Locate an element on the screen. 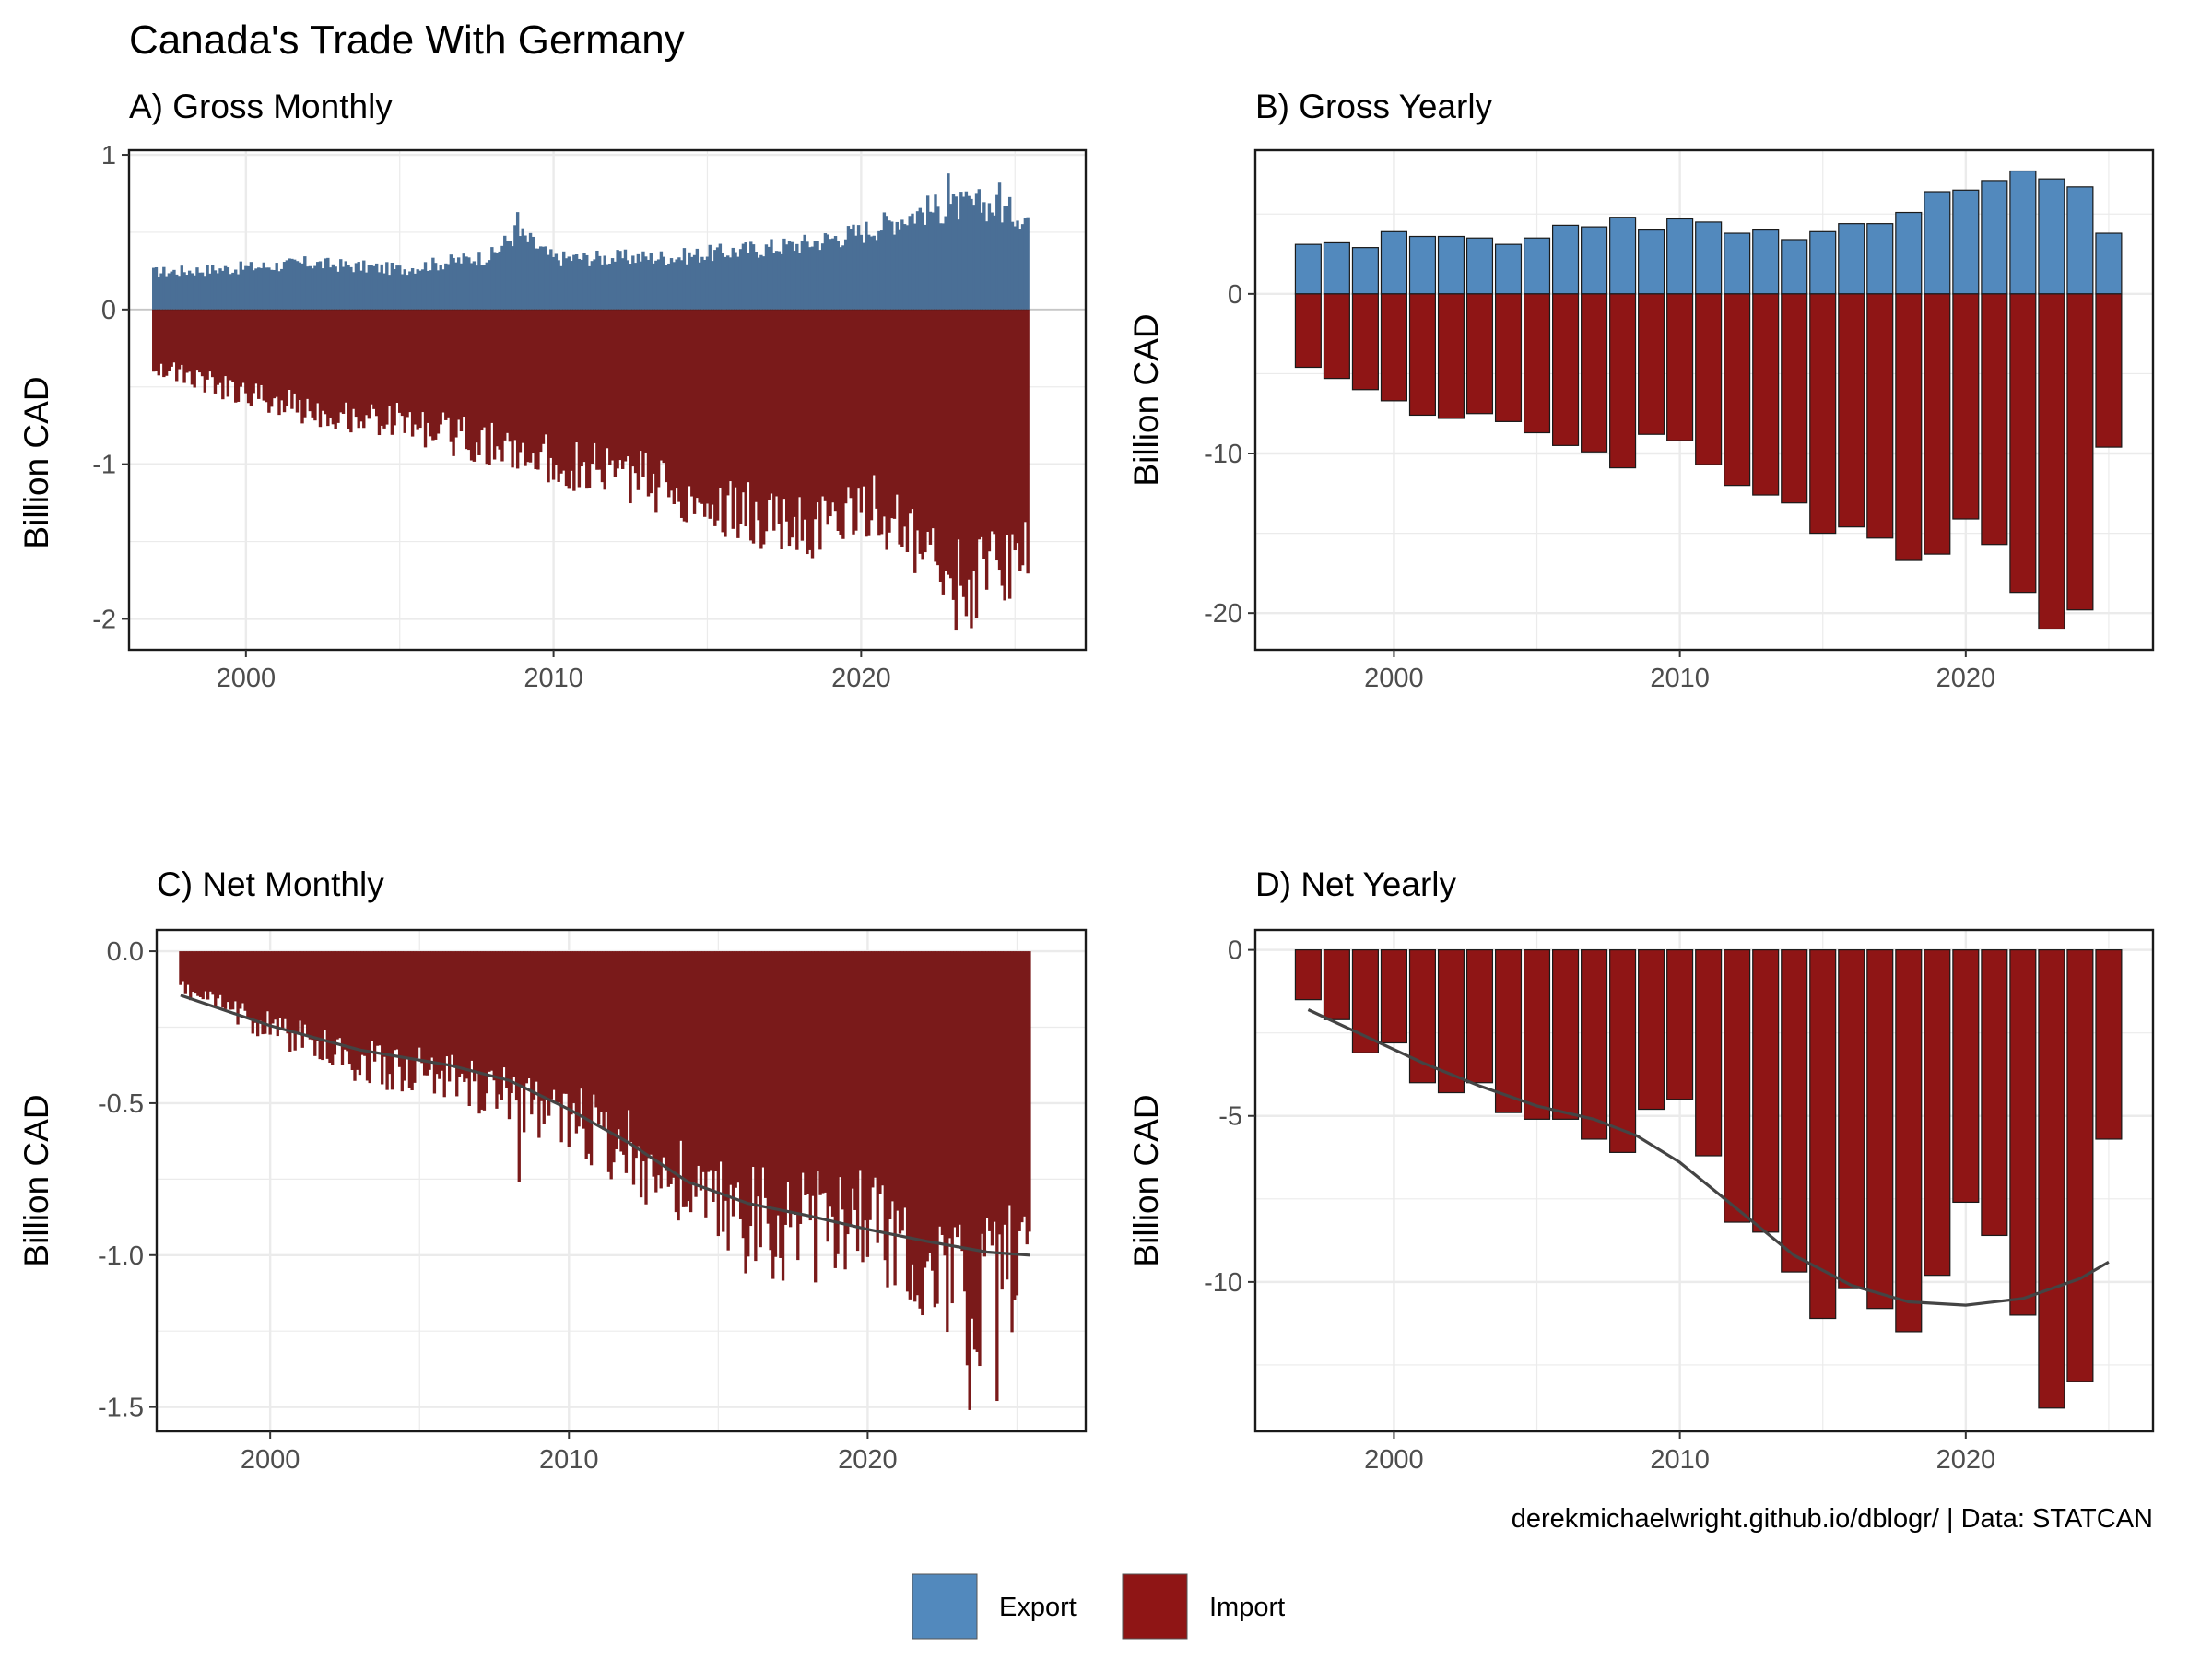  smooth-trend-line is located at coordinates (1708, 1157).